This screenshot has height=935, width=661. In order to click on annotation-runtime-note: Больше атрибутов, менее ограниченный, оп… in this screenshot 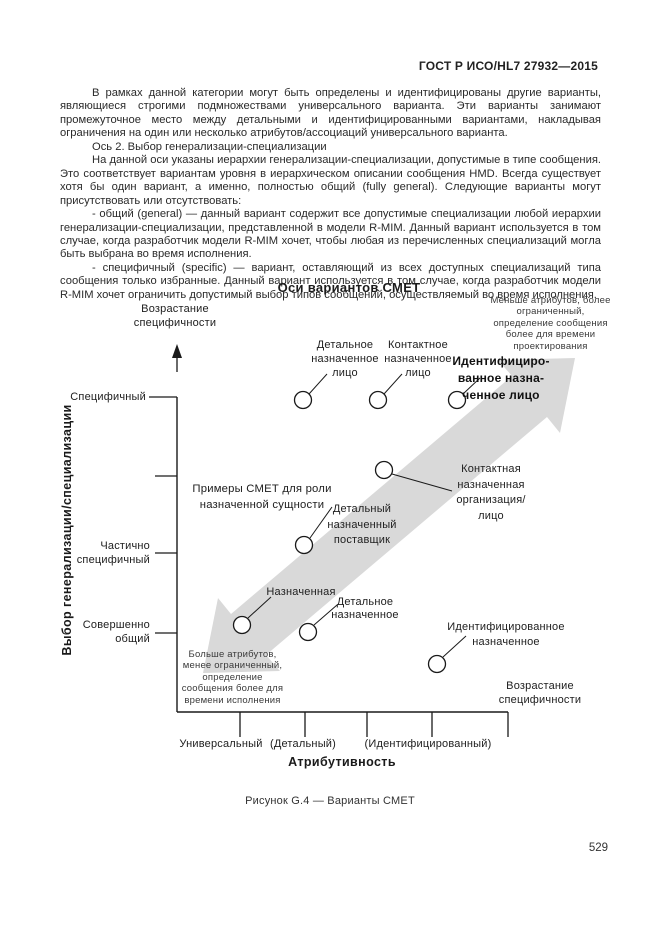, I will do `click(232, 677)`.